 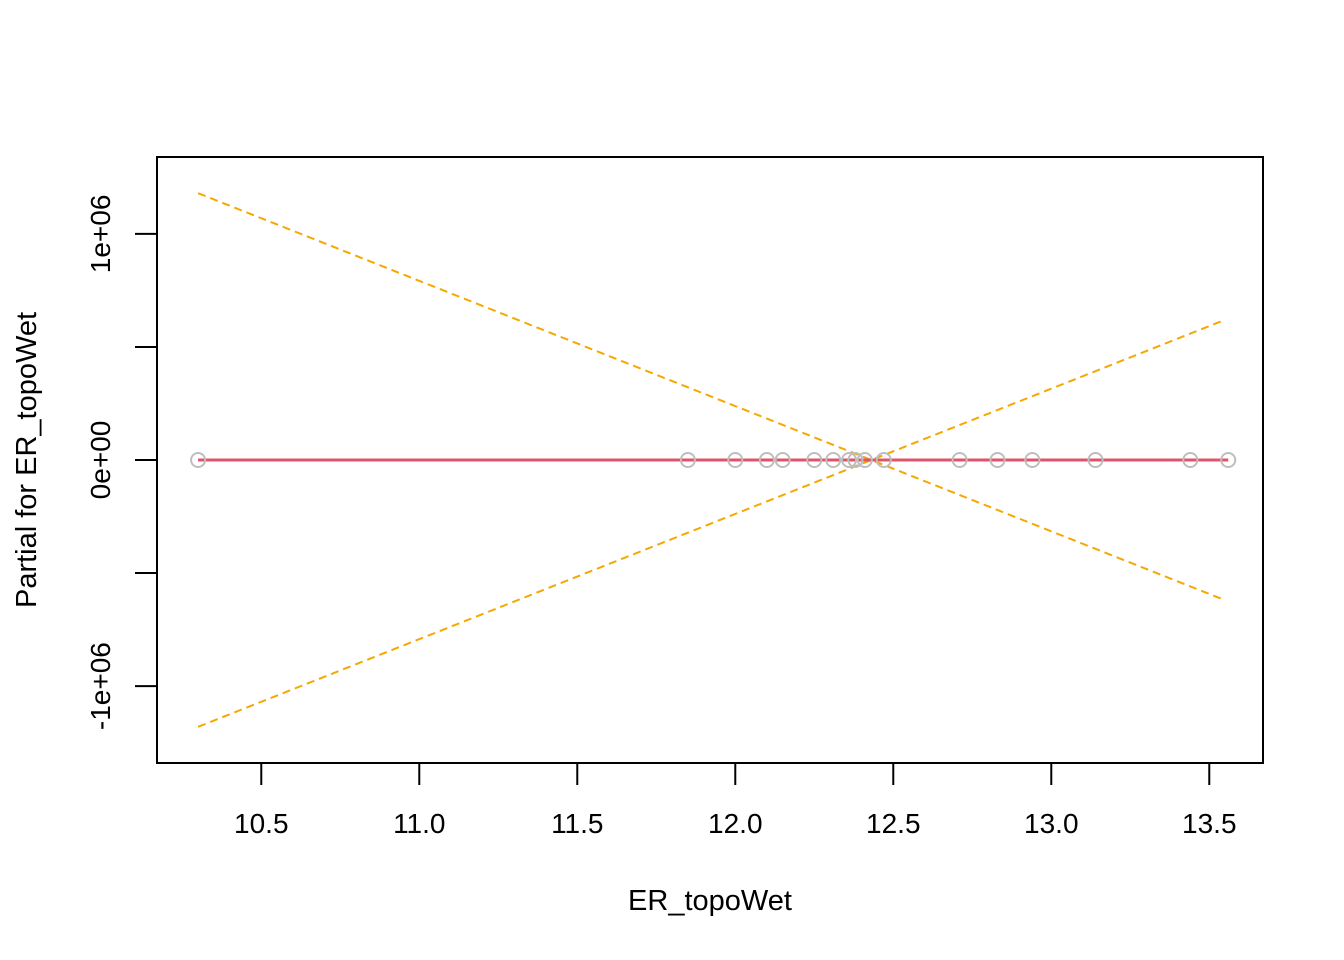 I want to click on y-tick-label: 0e+00, so click(x=100, y=460).